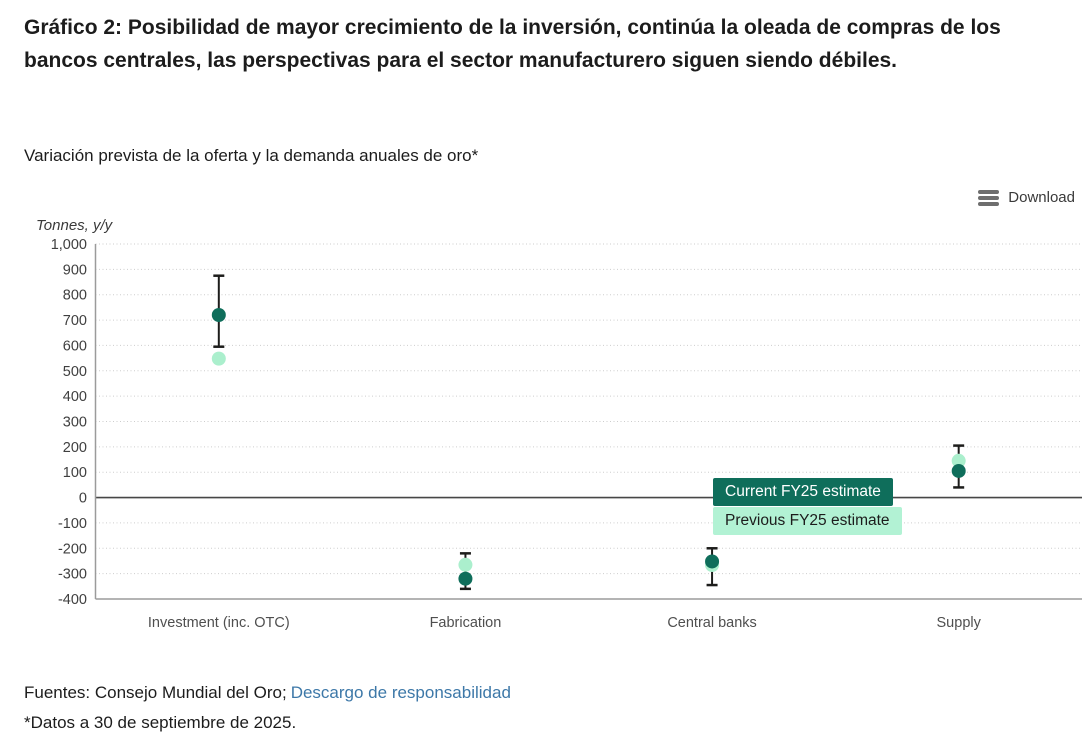 The image size is (1088, 744). What do you see at coordinates (75, 372) in the screenshot?
I see `y-tick-label: 500` at bounding box center [75, 372].